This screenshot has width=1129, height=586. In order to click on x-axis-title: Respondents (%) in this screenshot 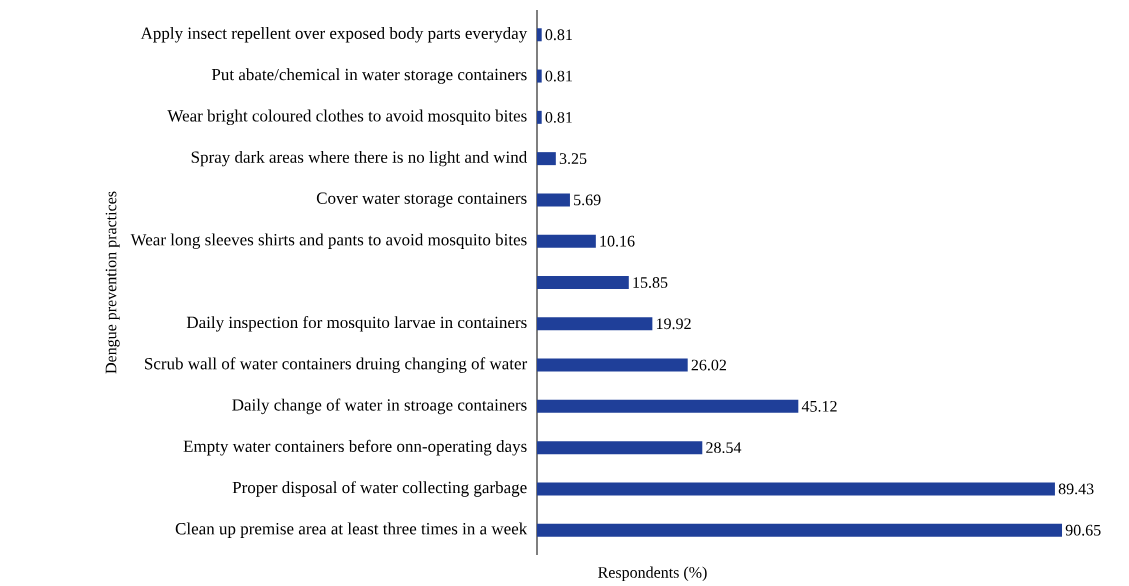, I will do `click(652, 574)`.